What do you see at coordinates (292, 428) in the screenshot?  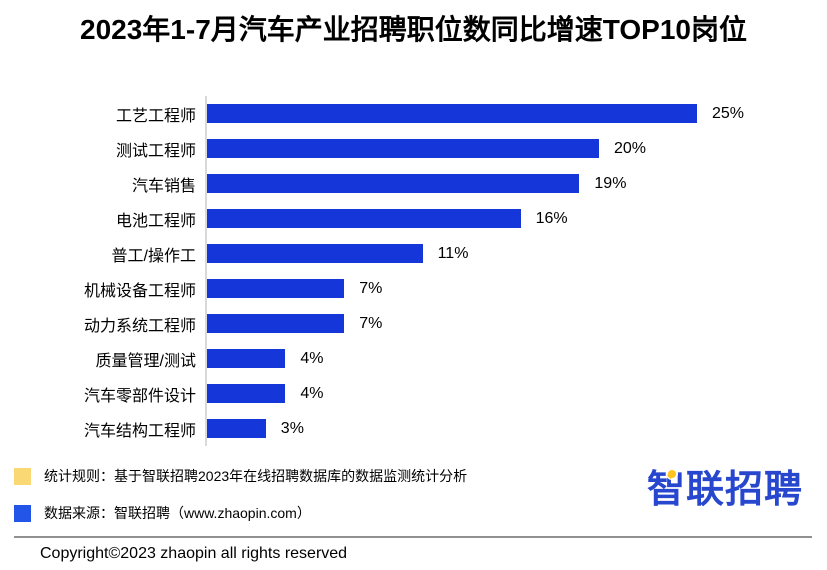 I see `value-label: 3%` at bounding box center [292, 428].